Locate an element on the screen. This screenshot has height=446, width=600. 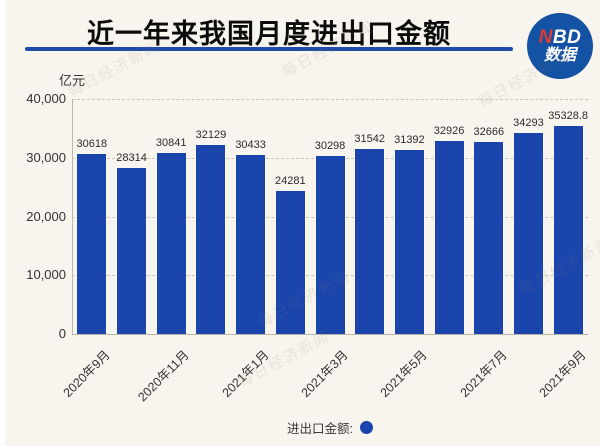
gridline is located at coordinates (330, 99).